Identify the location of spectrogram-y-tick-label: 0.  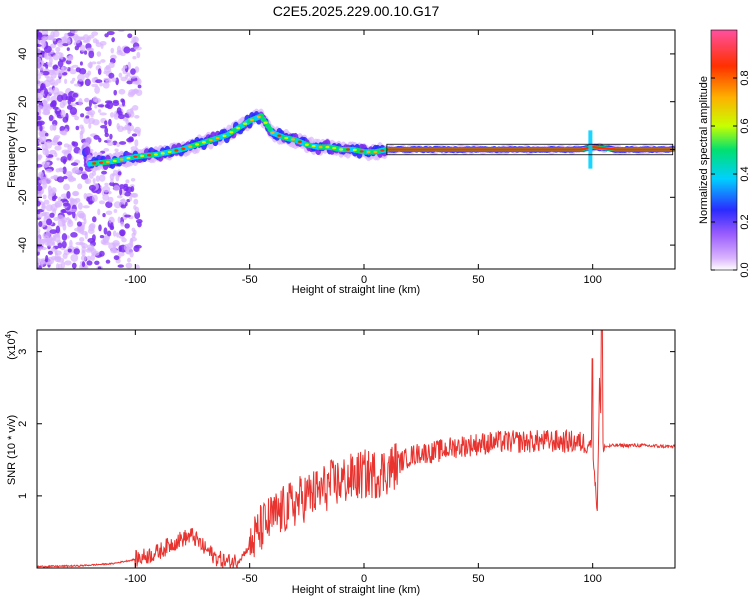
(23, 149).